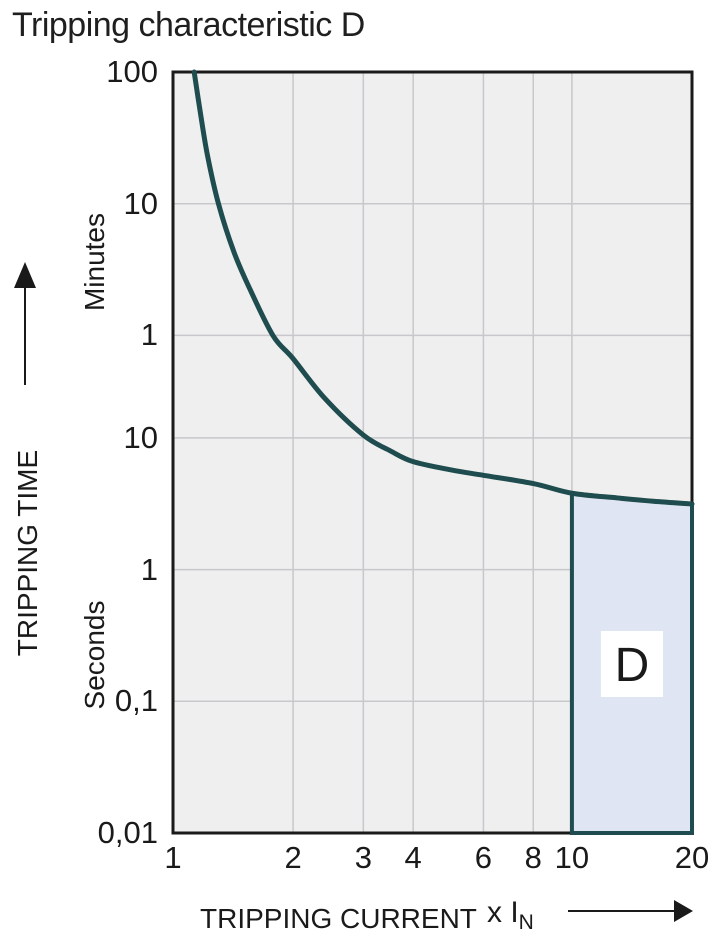 The height and width of the screenshot is (943, 720). I want to click on y-unit-minutes-label: Minutes, so click(94, 262).